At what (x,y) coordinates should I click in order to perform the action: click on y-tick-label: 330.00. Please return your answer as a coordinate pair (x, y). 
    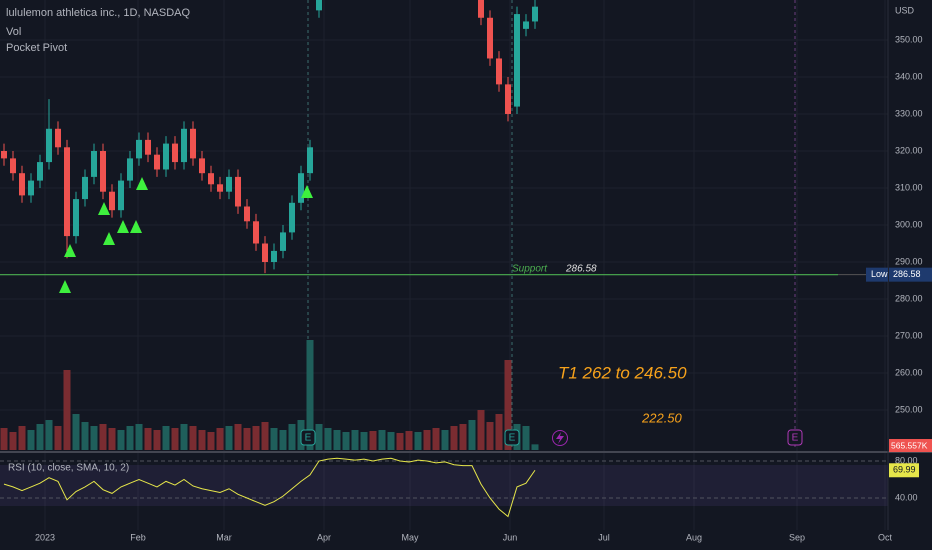
    Looking at the image, I should click on (909, 113).